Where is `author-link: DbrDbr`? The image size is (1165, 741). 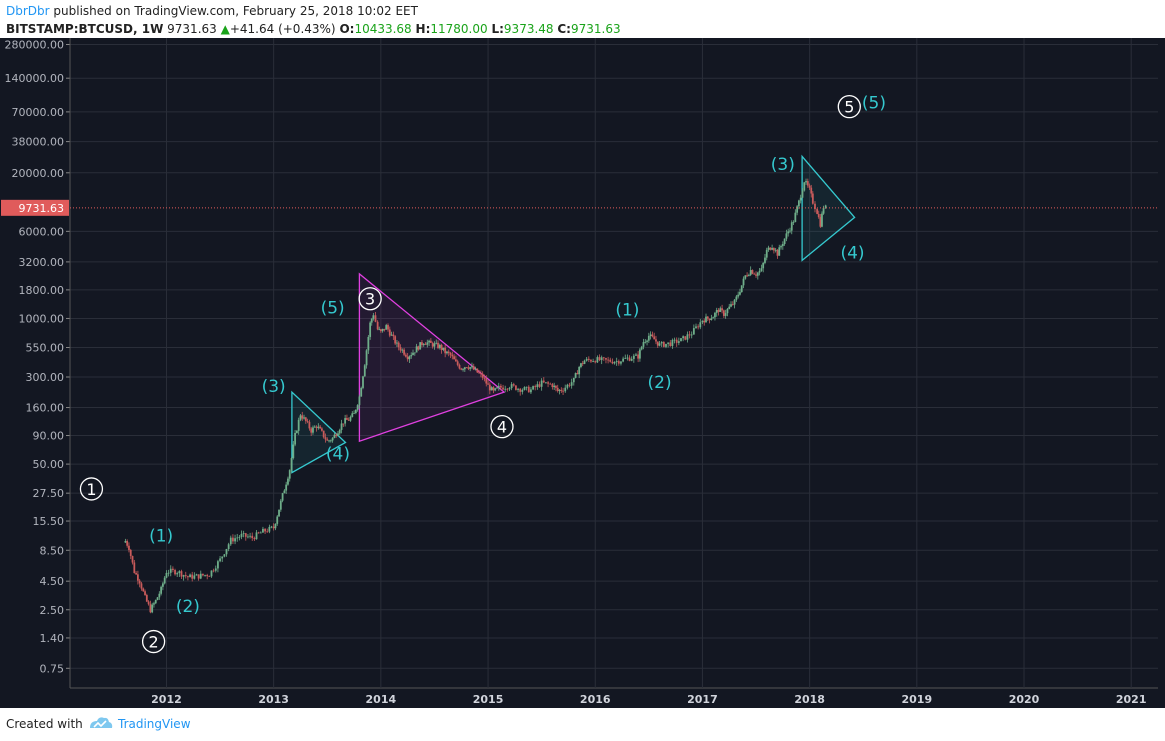 author-link: DbrDbr is located at coordinates (28, 11).